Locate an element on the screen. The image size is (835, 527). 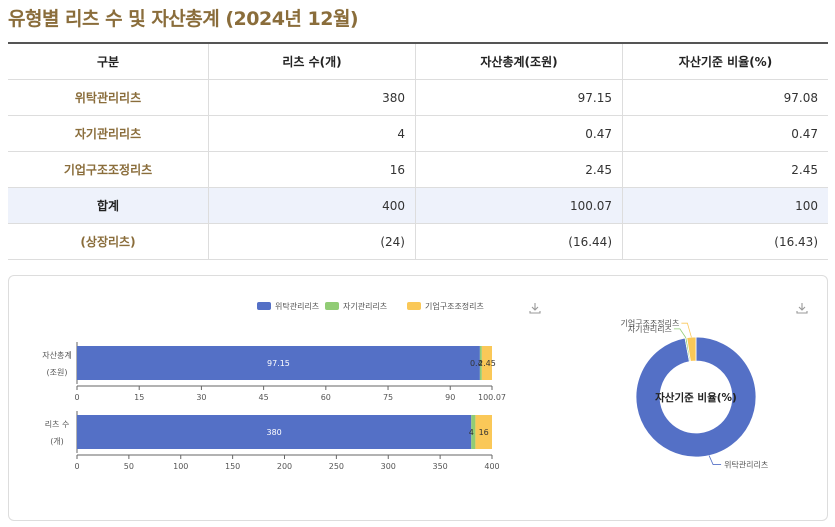
x-tick-label: 250 is located at coordinates (336, 466).